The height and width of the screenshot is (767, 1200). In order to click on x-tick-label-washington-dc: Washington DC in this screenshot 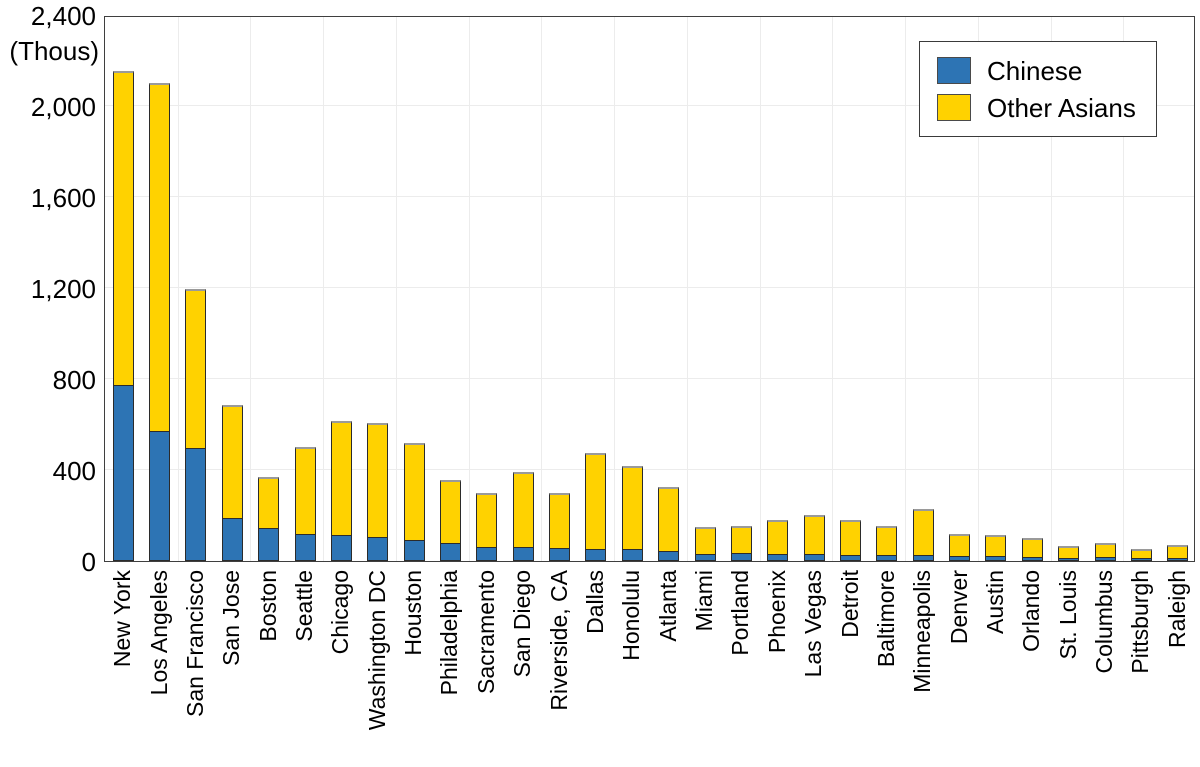, I will do `click(376, 650)`.